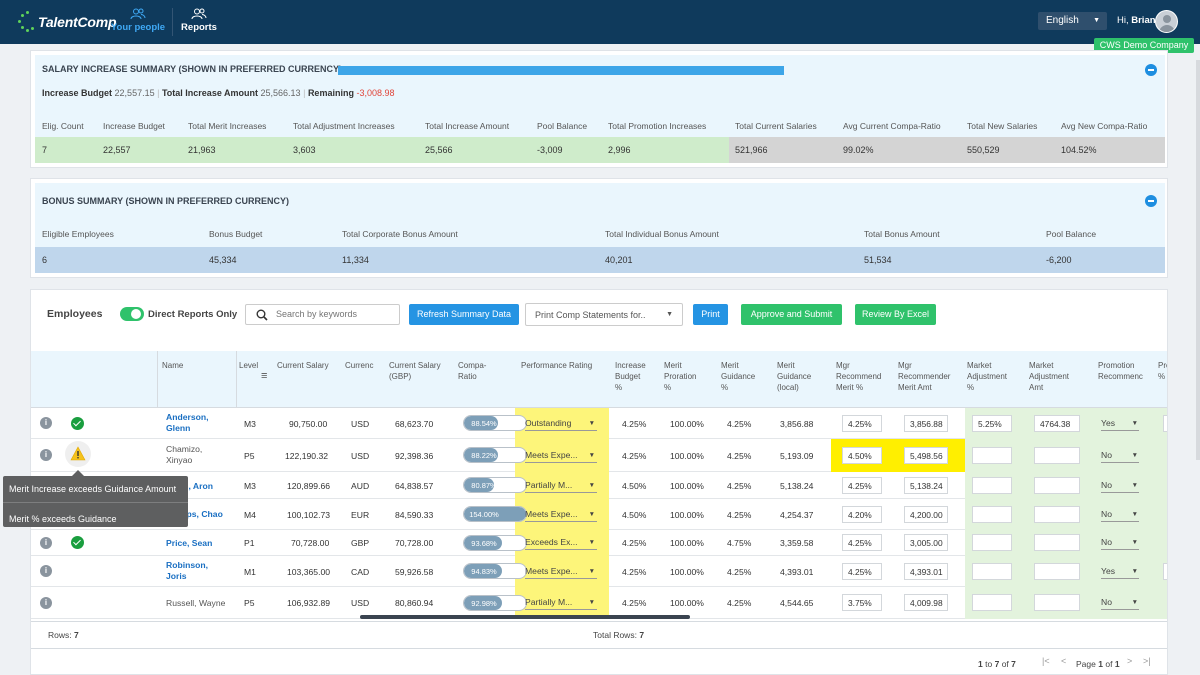  Describe the element at coordinates (187, 571) in the screenshot. I see `employee-name: Robinson, Joris` at that location.